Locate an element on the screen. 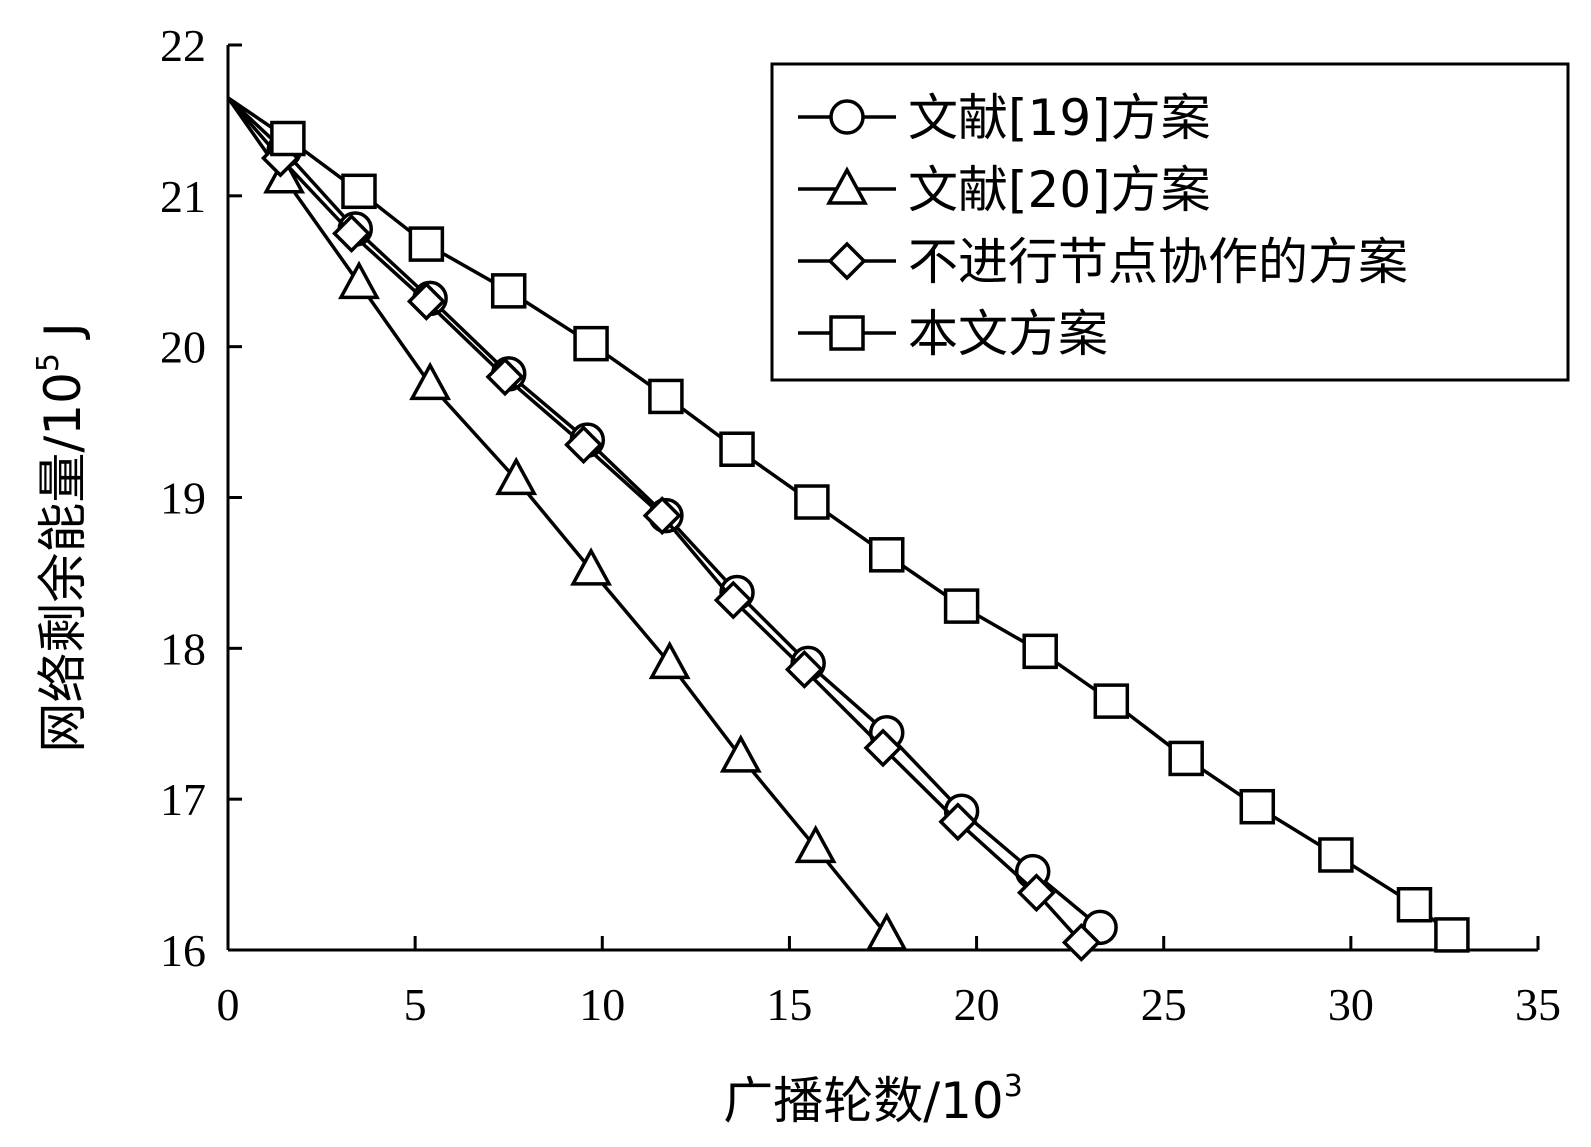 The width and height of the screenshot is (1591, 1147). x-tick-label: 0 is located at coordinates (228, 1004).